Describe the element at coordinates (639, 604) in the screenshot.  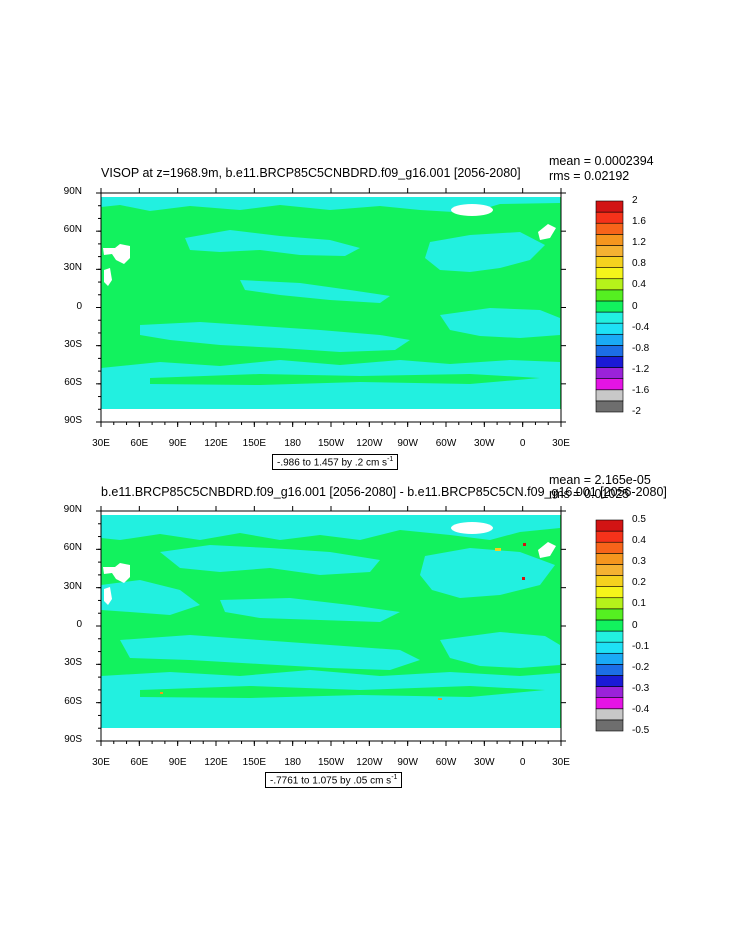
I see `colorbar-label: 0.1` at that location.